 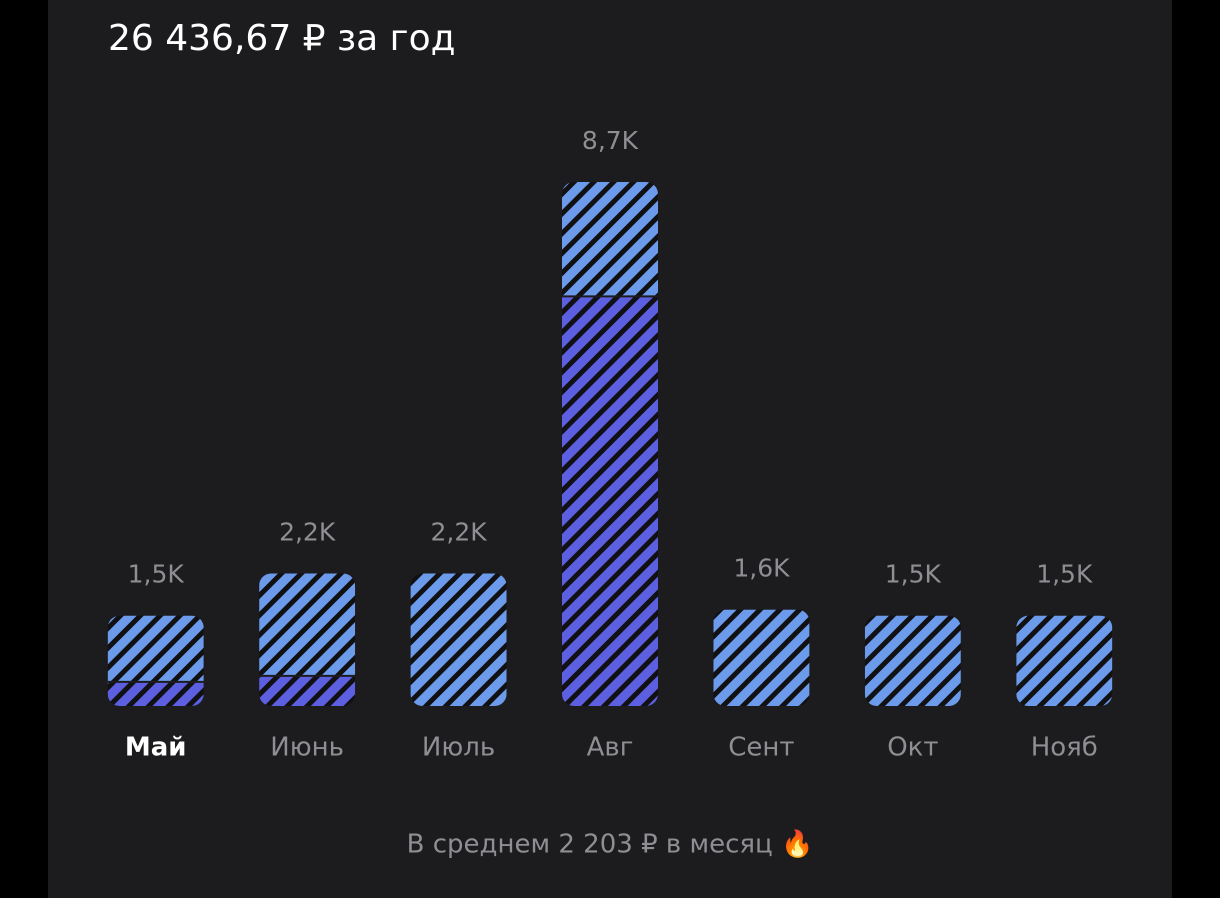 I want to click on x-tick-label: Июль, so click(x=458, y=748).